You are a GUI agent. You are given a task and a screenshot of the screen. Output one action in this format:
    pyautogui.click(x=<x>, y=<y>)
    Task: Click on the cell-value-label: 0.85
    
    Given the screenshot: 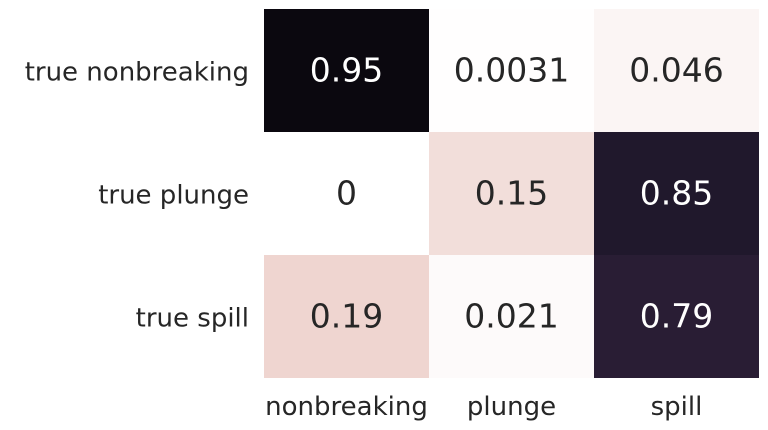 What is the action you would take?
    pyautogui.click(x=676, y=193)
    